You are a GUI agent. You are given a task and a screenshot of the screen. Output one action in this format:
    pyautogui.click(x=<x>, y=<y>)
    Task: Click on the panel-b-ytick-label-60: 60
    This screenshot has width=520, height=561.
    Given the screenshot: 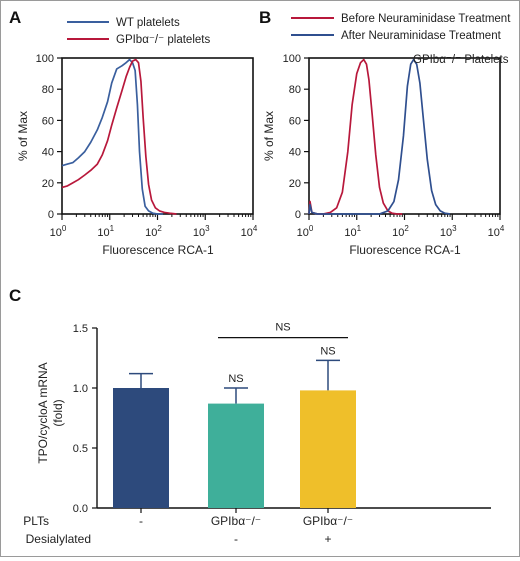 What is the action you would take?
    pyautogui.click(x=295, y=121)
    